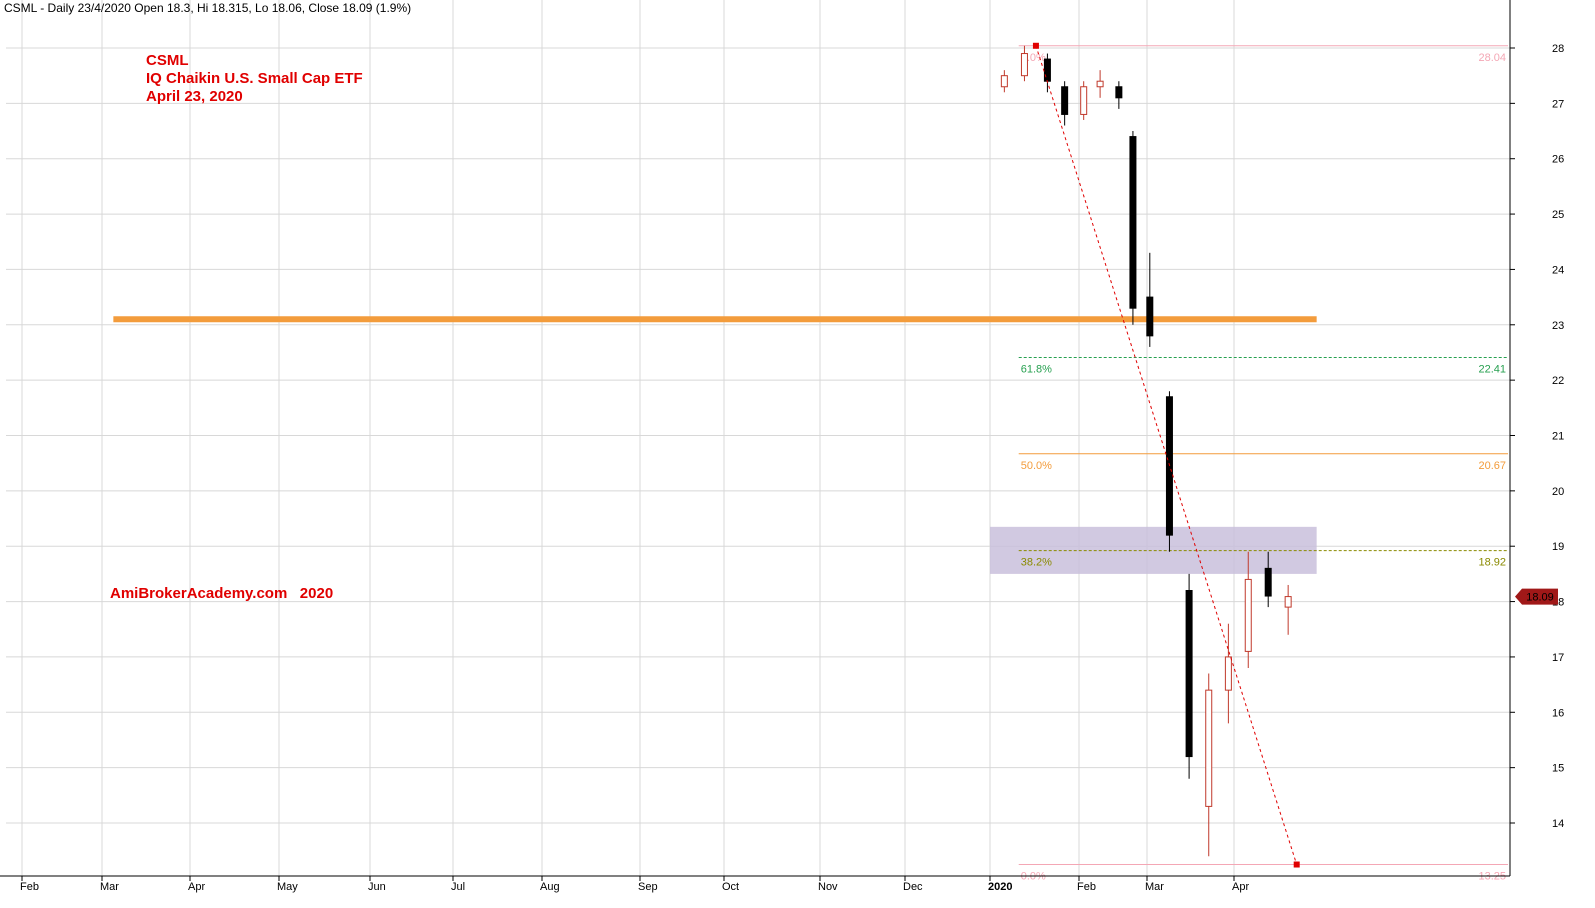 This screenshot has width=1595, height=908. What do you see at coordinates (167, 60) in the screenshot?
I see `title-symbol: CSML` at bounding box center [167, 60].